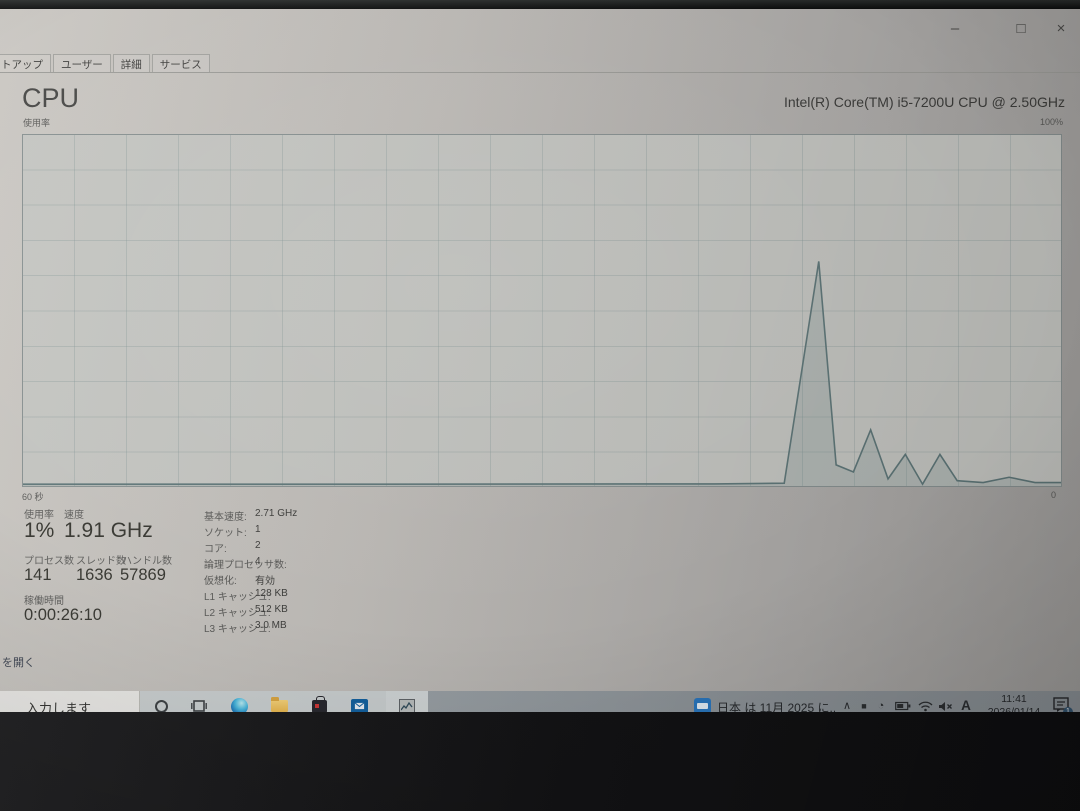 The image size is (1080, 811). What do you see at coordinates (265, 581) in the screenshot?
I see `spec-value: 有効` at bounding box center [265, 581].